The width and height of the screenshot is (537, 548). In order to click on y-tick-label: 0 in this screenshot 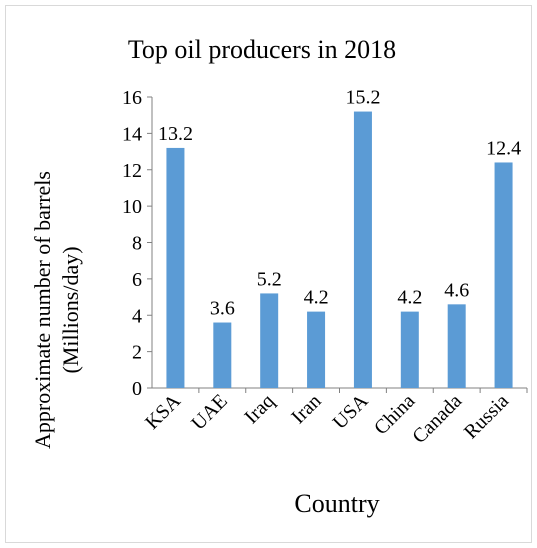, I will do `click(137, 389)`.